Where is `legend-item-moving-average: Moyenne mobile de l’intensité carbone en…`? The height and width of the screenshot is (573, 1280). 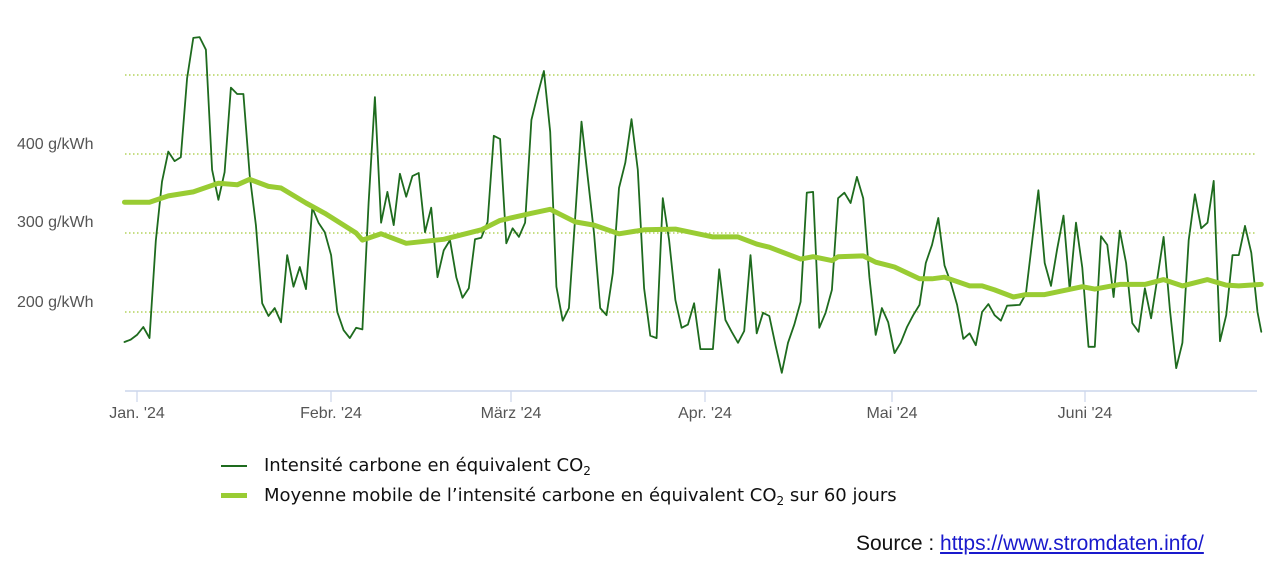 legend-item-moving-average: Moyenne mobile de l’intensité carbone en… is located at coordinates (559, 496).